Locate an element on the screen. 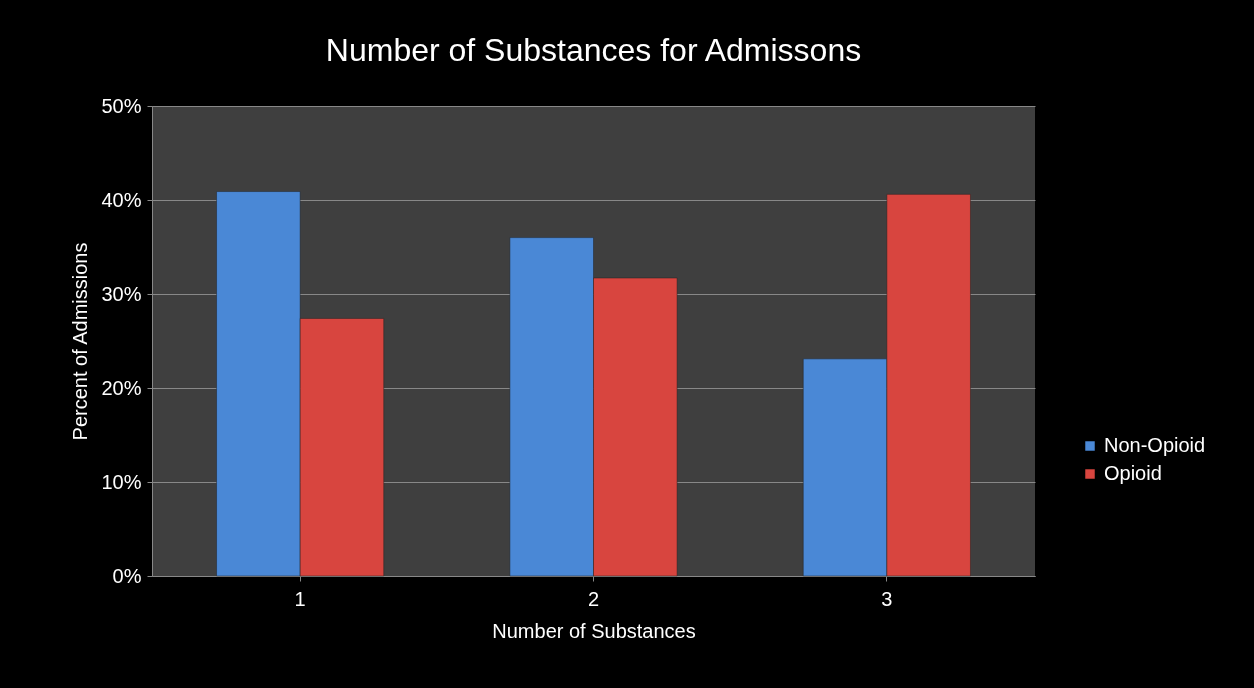  y-tick-label: 0% is located at coordinates (127, 575).